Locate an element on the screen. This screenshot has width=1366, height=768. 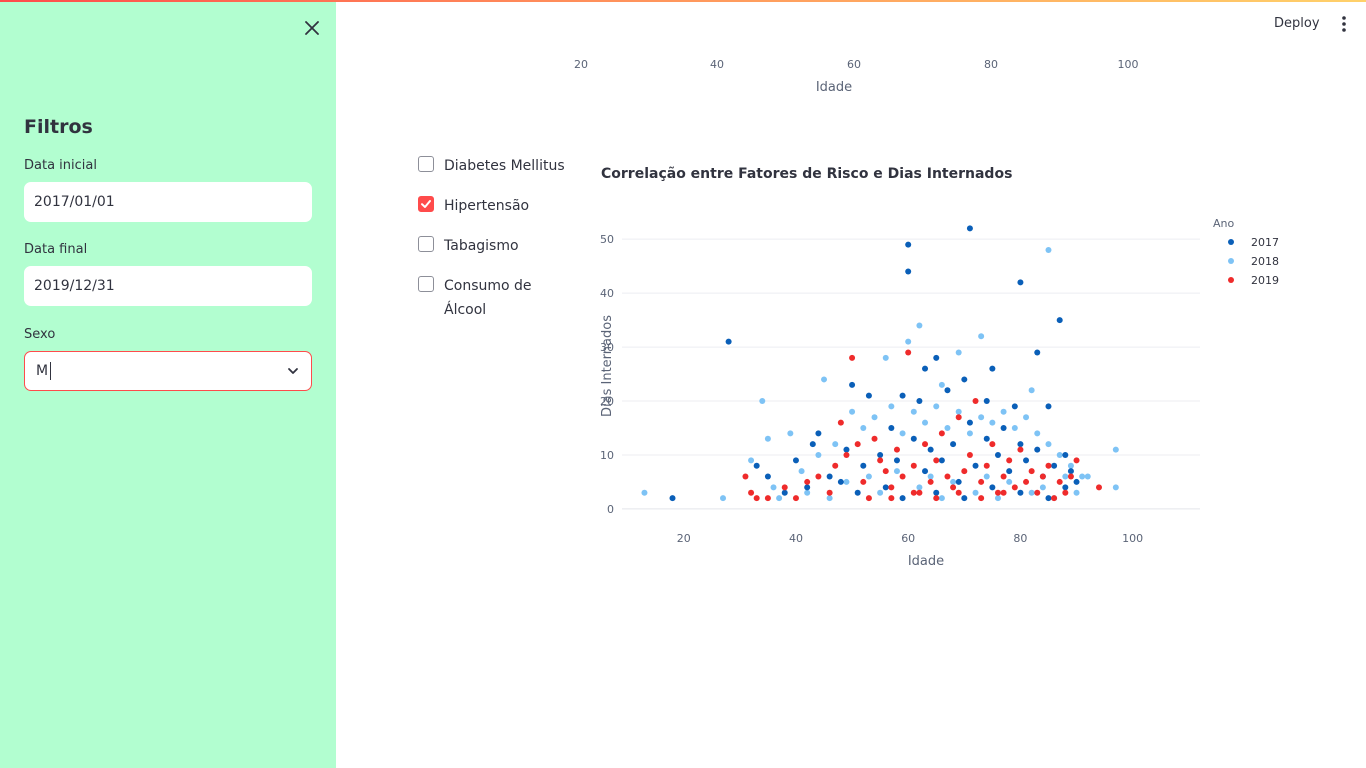
chevron-down-icon is located at coordinates (293, 371).